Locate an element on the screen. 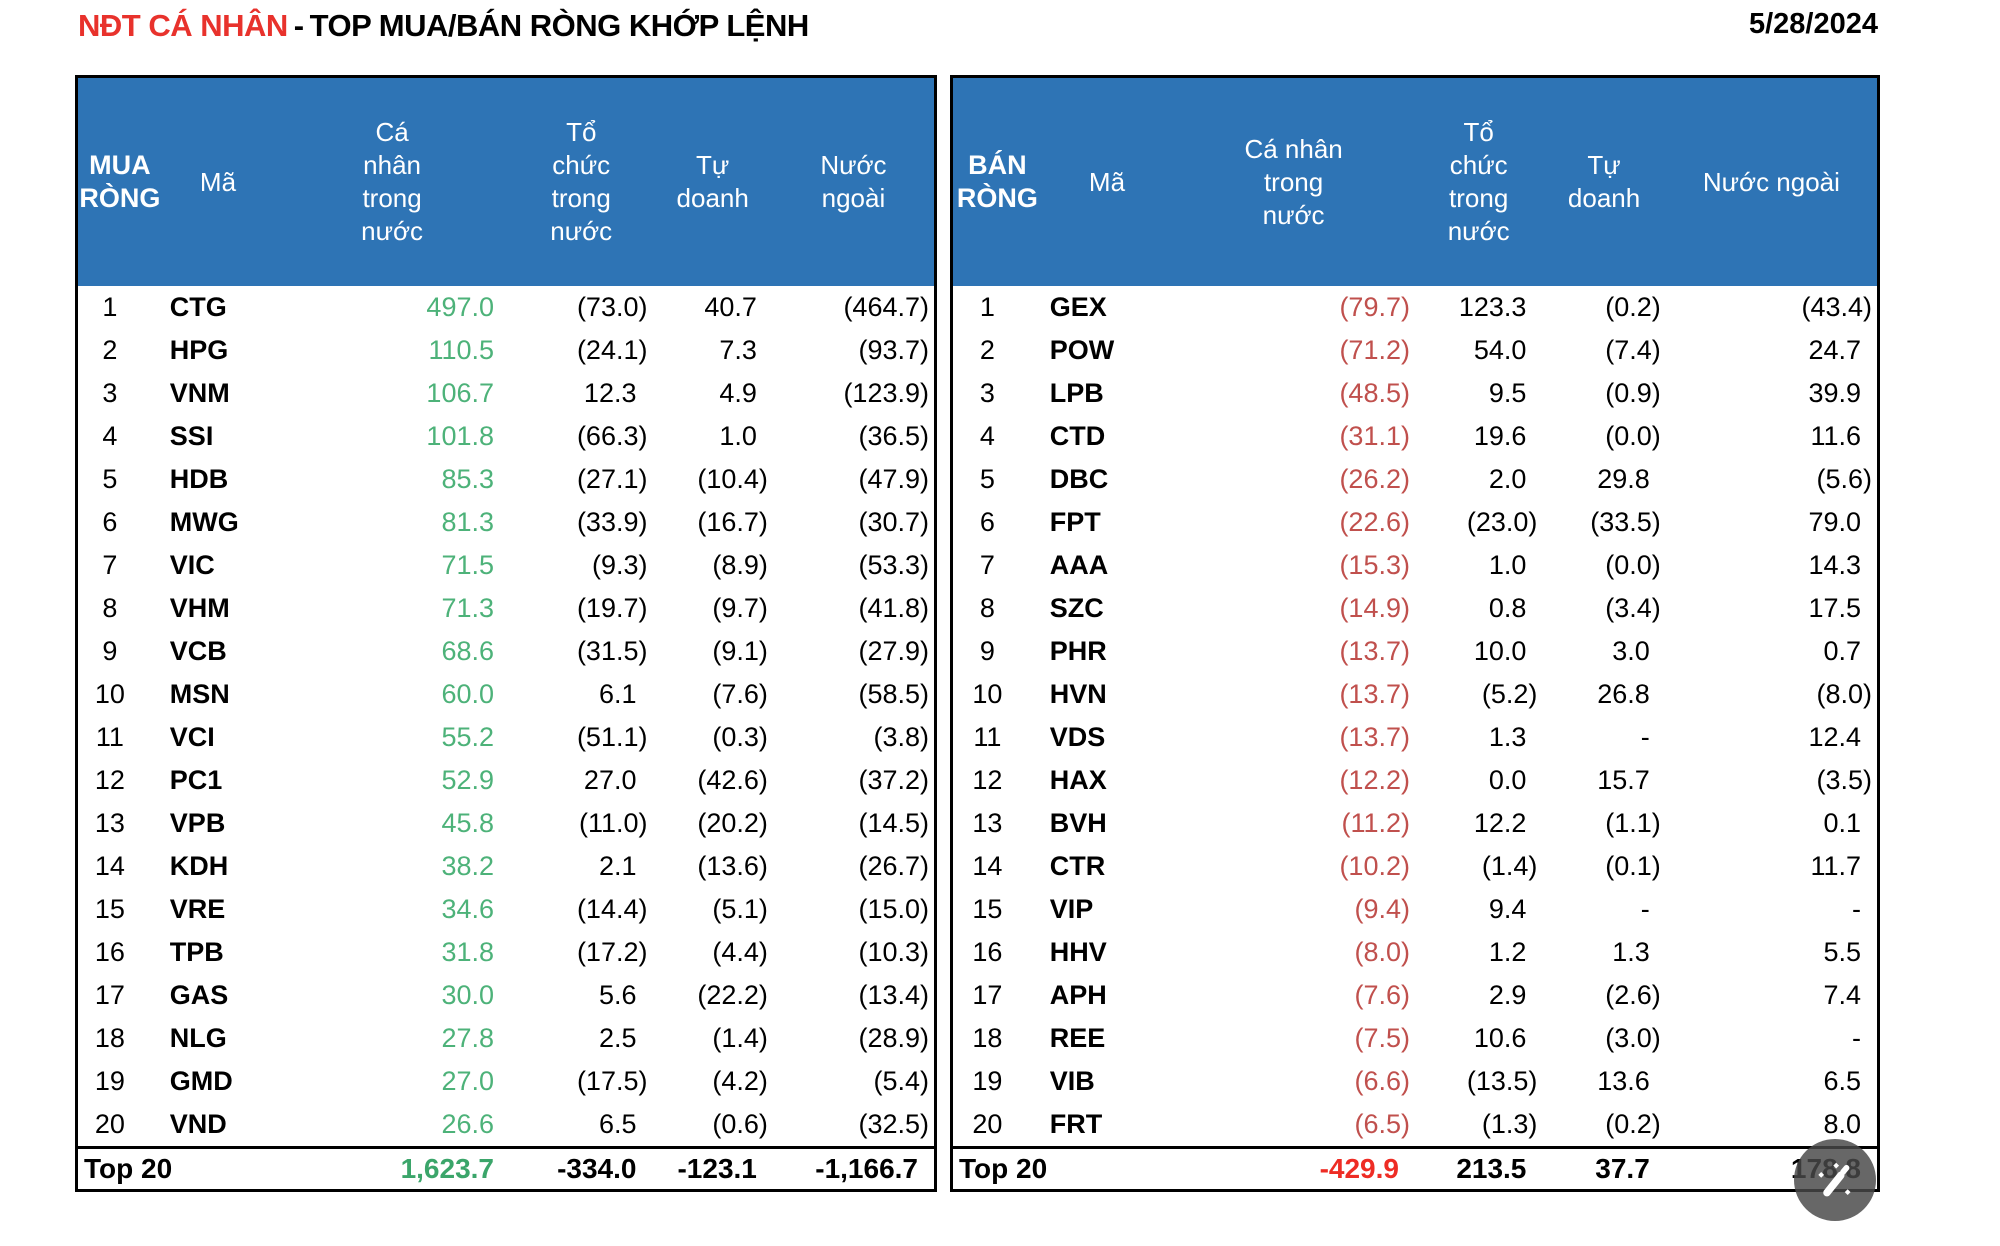 Image resolution: width=2000 pixels, height=1246 pixels. proprietary-cell: (0.2) is located at coordinates (1633, 1124).